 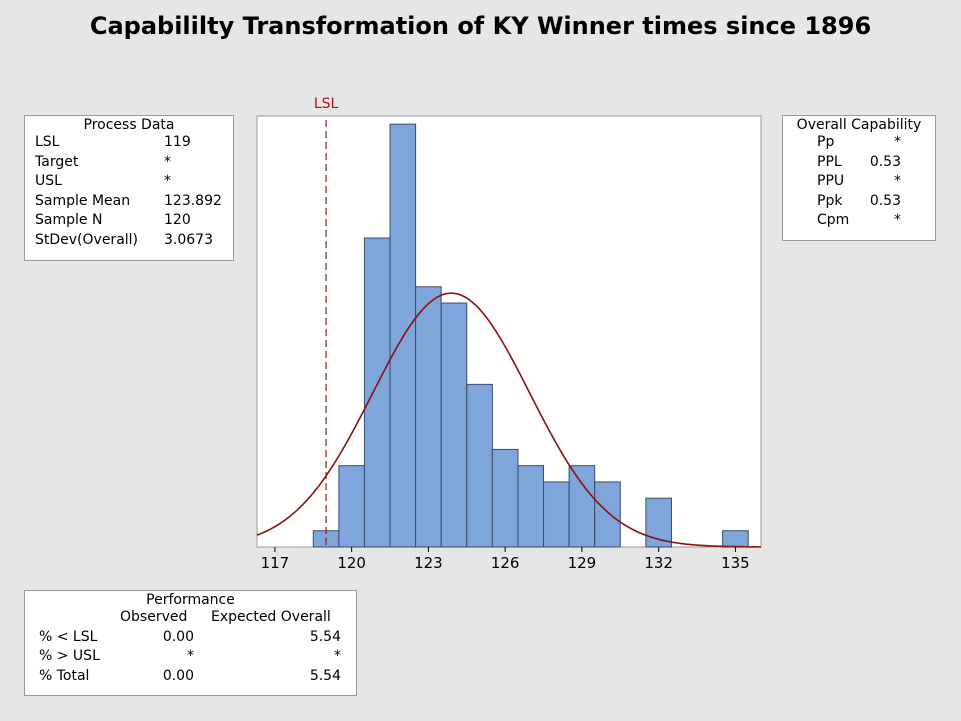 What do you see at coordinates (129, 143) in the screenshot?
I see `process-data-row: LSL 119` at bounding box center [129, 143].